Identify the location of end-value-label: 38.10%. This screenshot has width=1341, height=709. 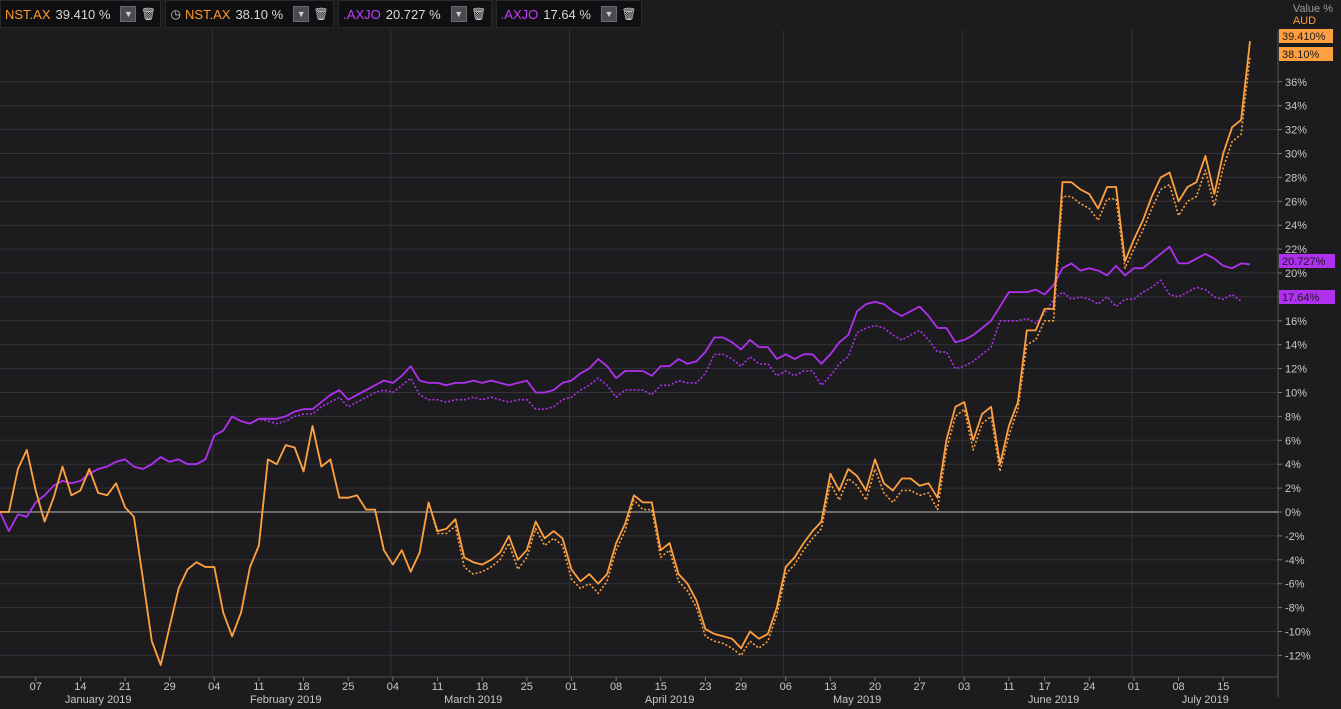
(1301, 55).